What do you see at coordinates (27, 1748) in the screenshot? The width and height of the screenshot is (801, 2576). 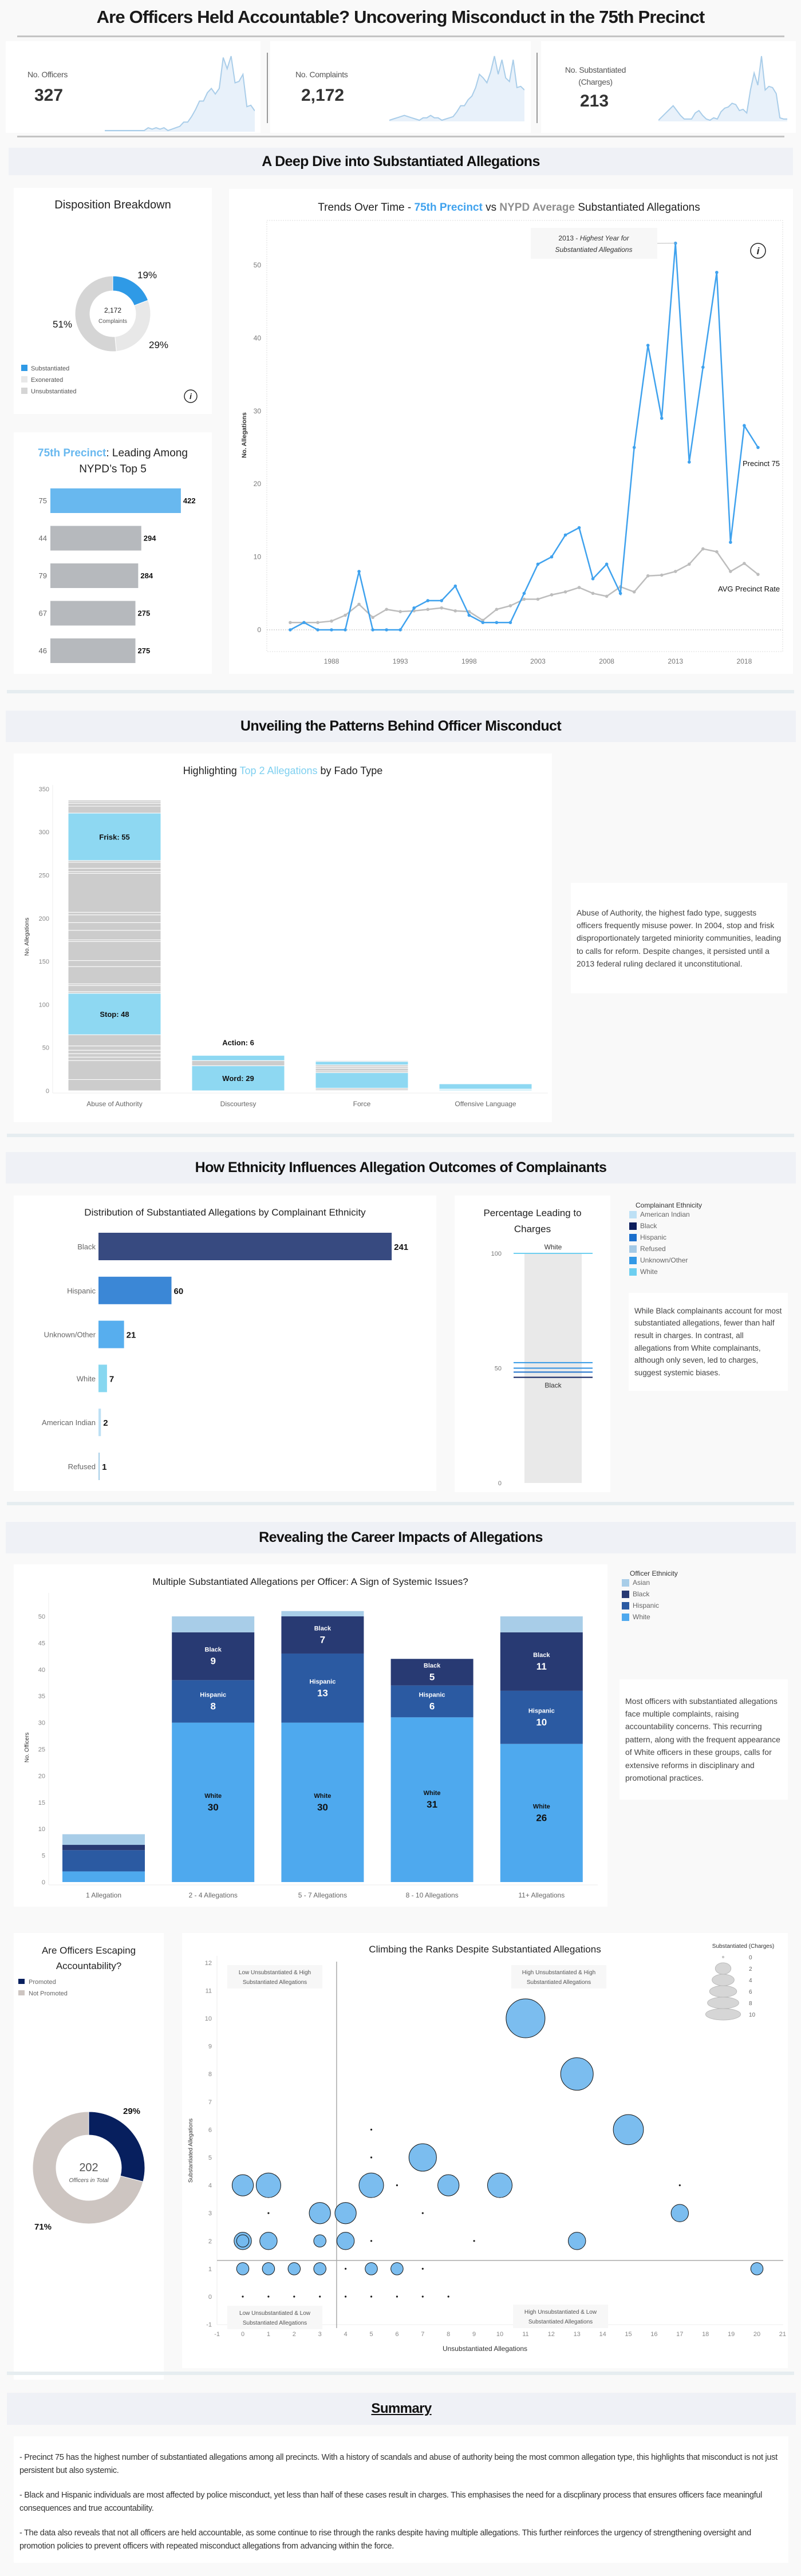 I see `y-axis-title: No. Officers` at bounding box center [27, 1748].